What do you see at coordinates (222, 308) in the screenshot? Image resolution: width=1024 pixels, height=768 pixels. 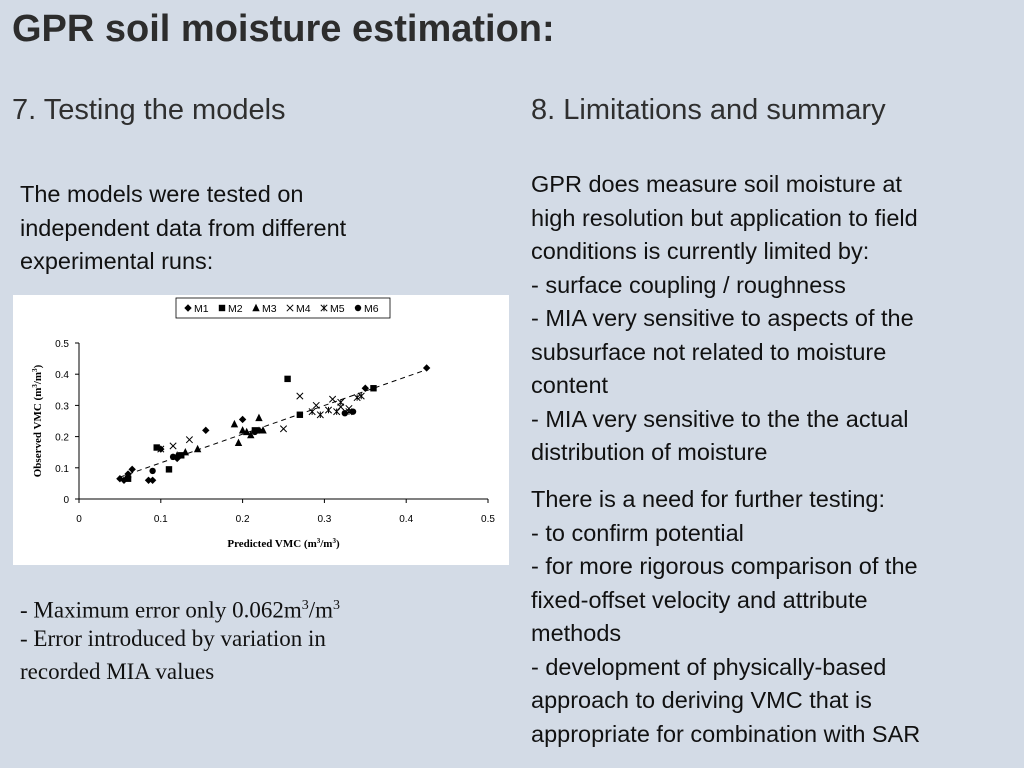 I see `legend-marker-m2` at bounding box center [222, 308].